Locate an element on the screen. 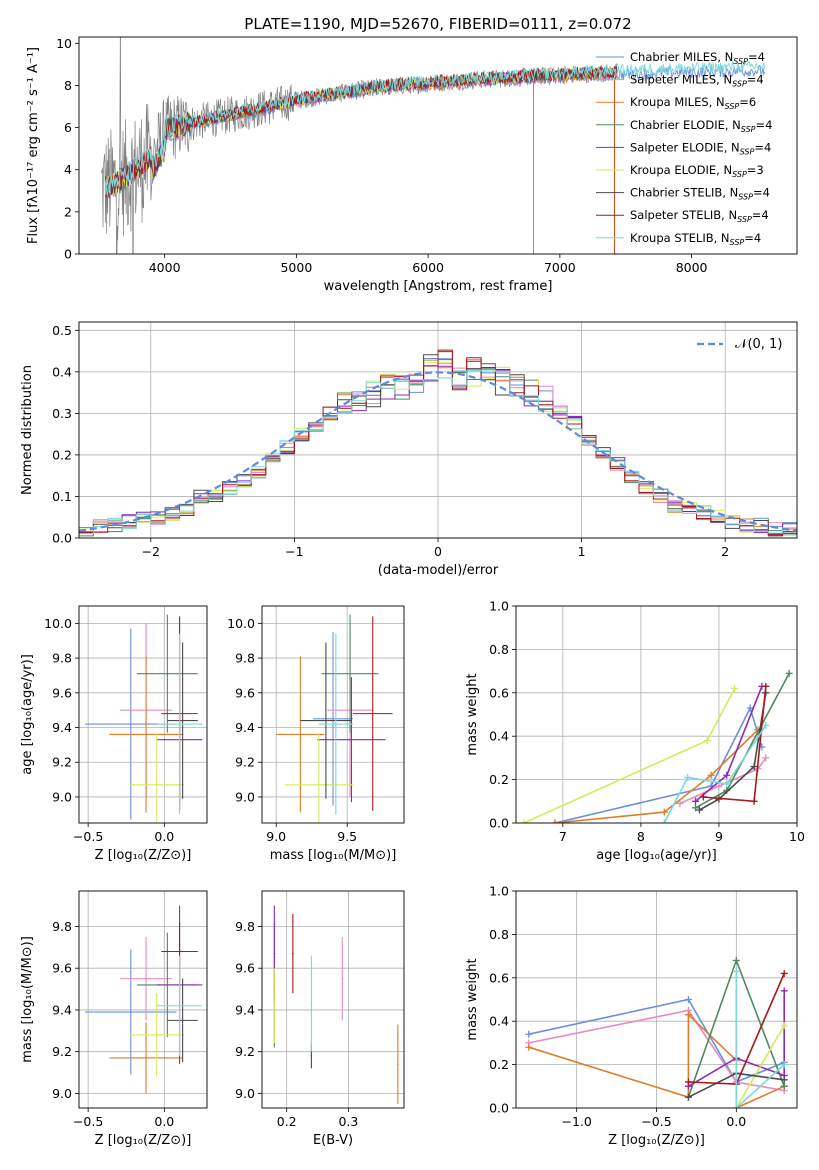 The width and height of the screenshot is (819, 1170). mass_weight_vs_age-ytick-label: 1.0 is located at coordinates (499, 606).